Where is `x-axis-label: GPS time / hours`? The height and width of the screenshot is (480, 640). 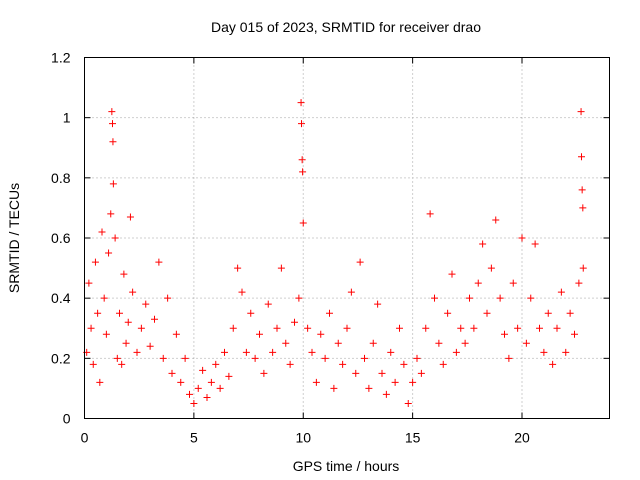
x-axis-label: GPS time / hours is located at coordinates (346, 466).